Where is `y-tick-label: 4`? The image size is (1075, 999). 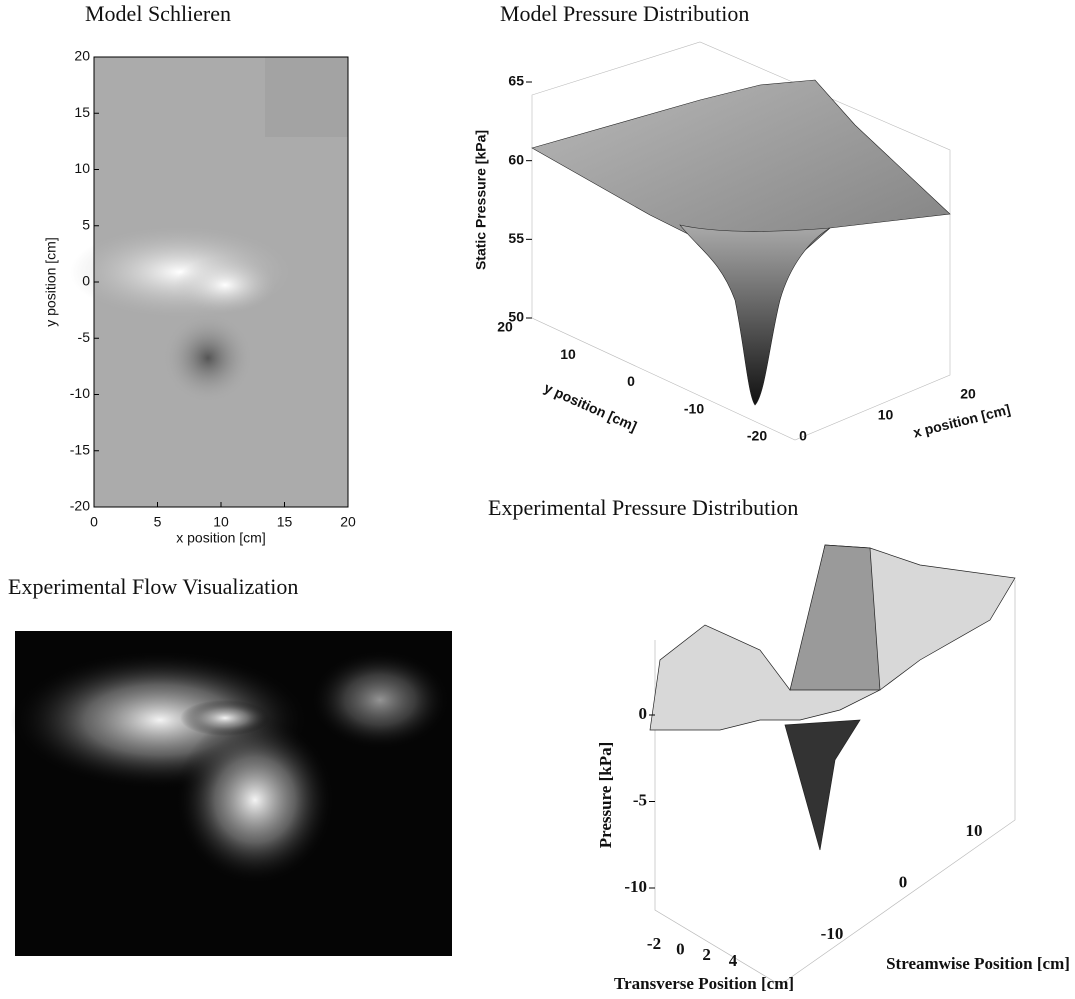 y-tick-label: 4 is located at coordinates (733, 960).